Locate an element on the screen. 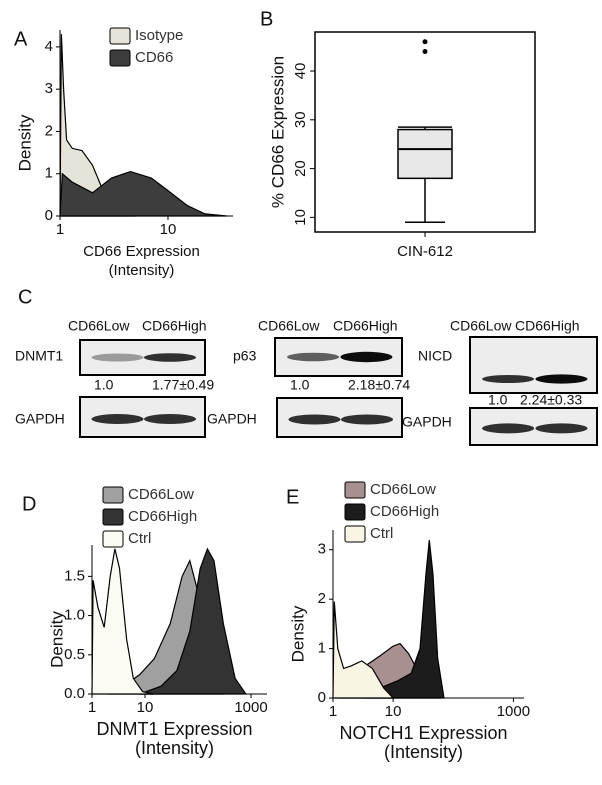 Image resolution: width=602 pixels, height=785 pixels. y-axis-label: % CD66 Expression is located at coordinates (277, 132).